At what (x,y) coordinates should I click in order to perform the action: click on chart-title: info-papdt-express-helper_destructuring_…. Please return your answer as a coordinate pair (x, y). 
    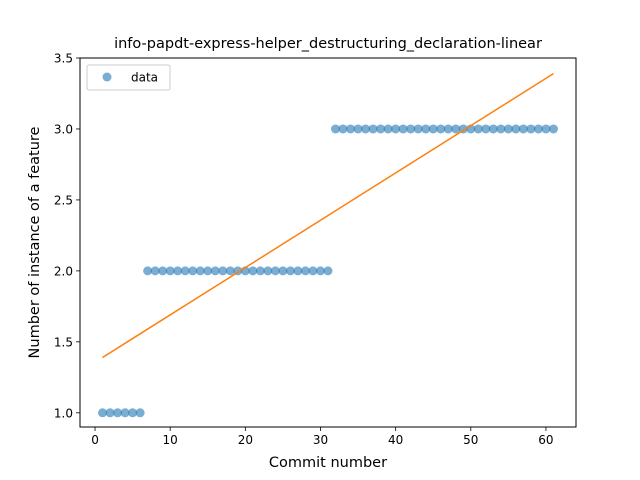
    Looking at the image, I should click on (328, 44).